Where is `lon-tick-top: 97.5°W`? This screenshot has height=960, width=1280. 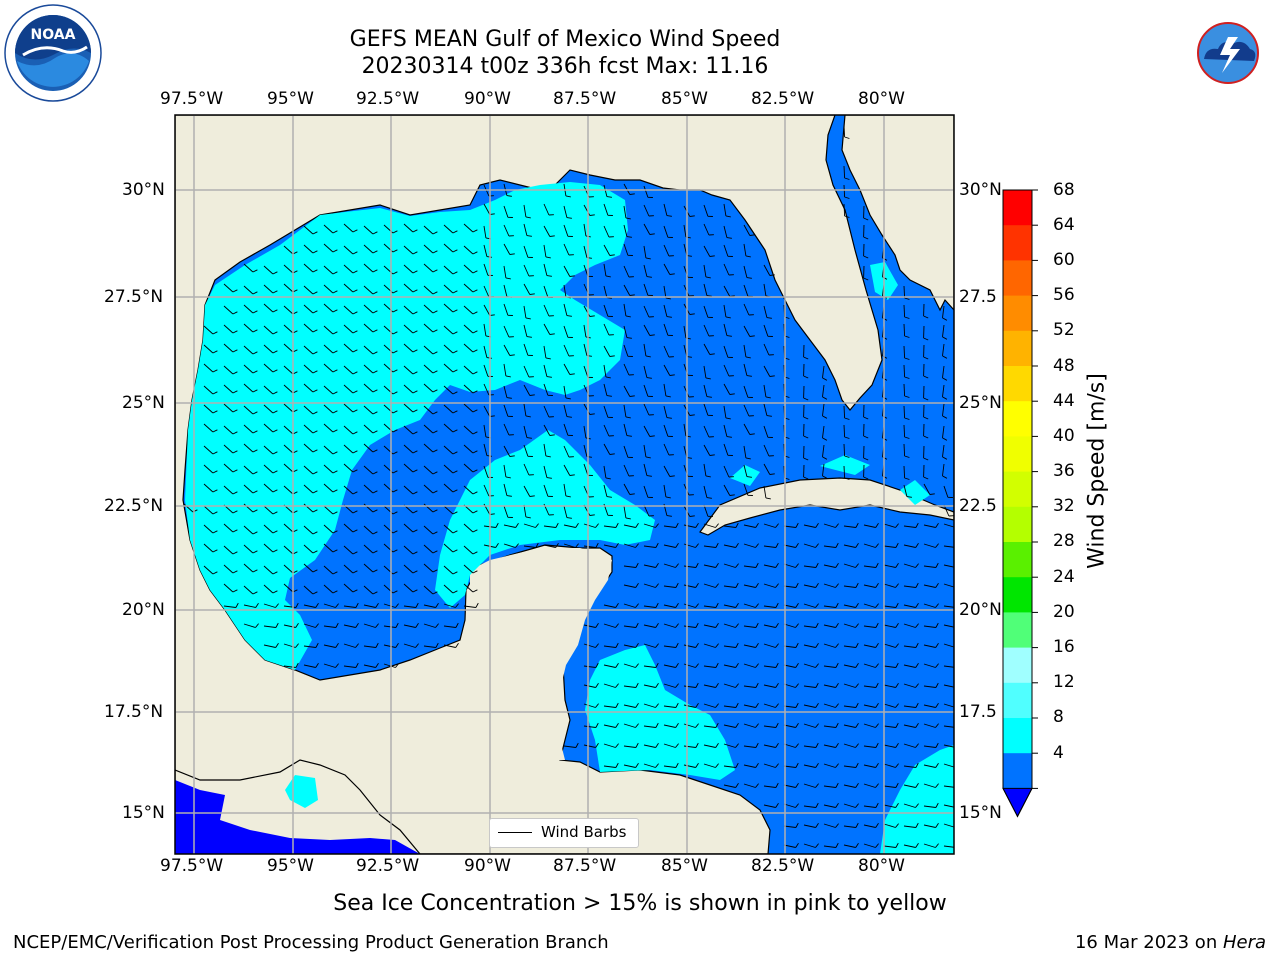
lon-tick-top: 97.5°W is located at coordinates (192, 99).